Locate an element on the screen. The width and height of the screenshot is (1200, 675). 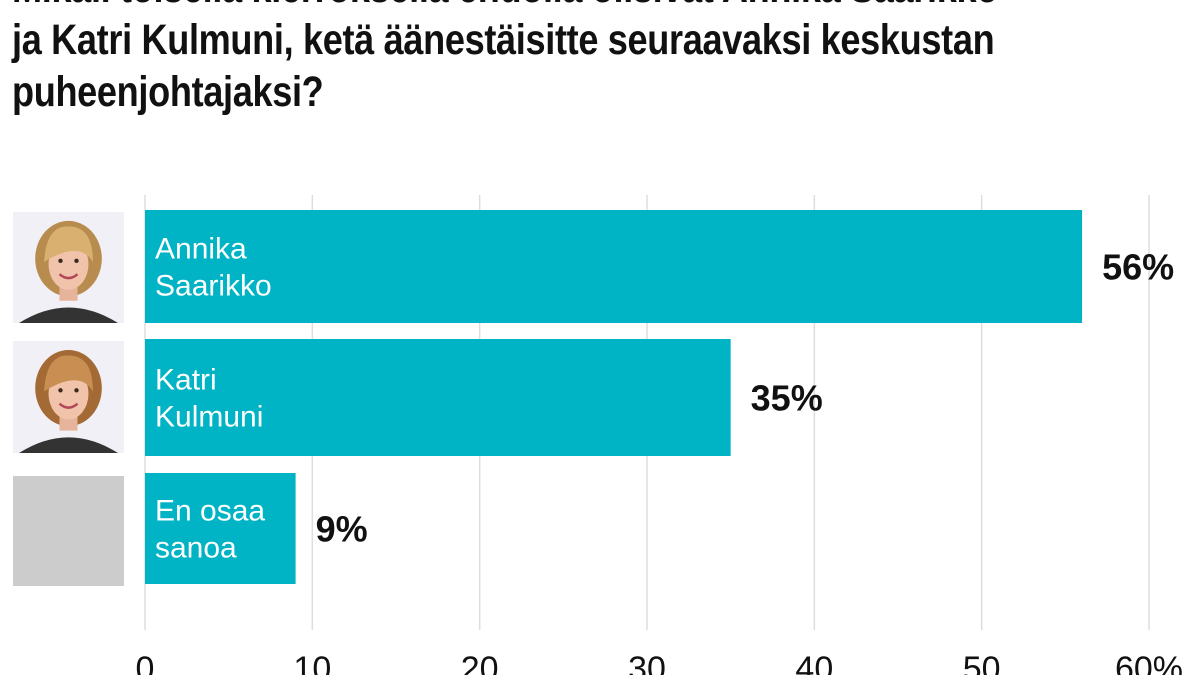
value-label-0: 56% is located at coordinates (1138, 267).